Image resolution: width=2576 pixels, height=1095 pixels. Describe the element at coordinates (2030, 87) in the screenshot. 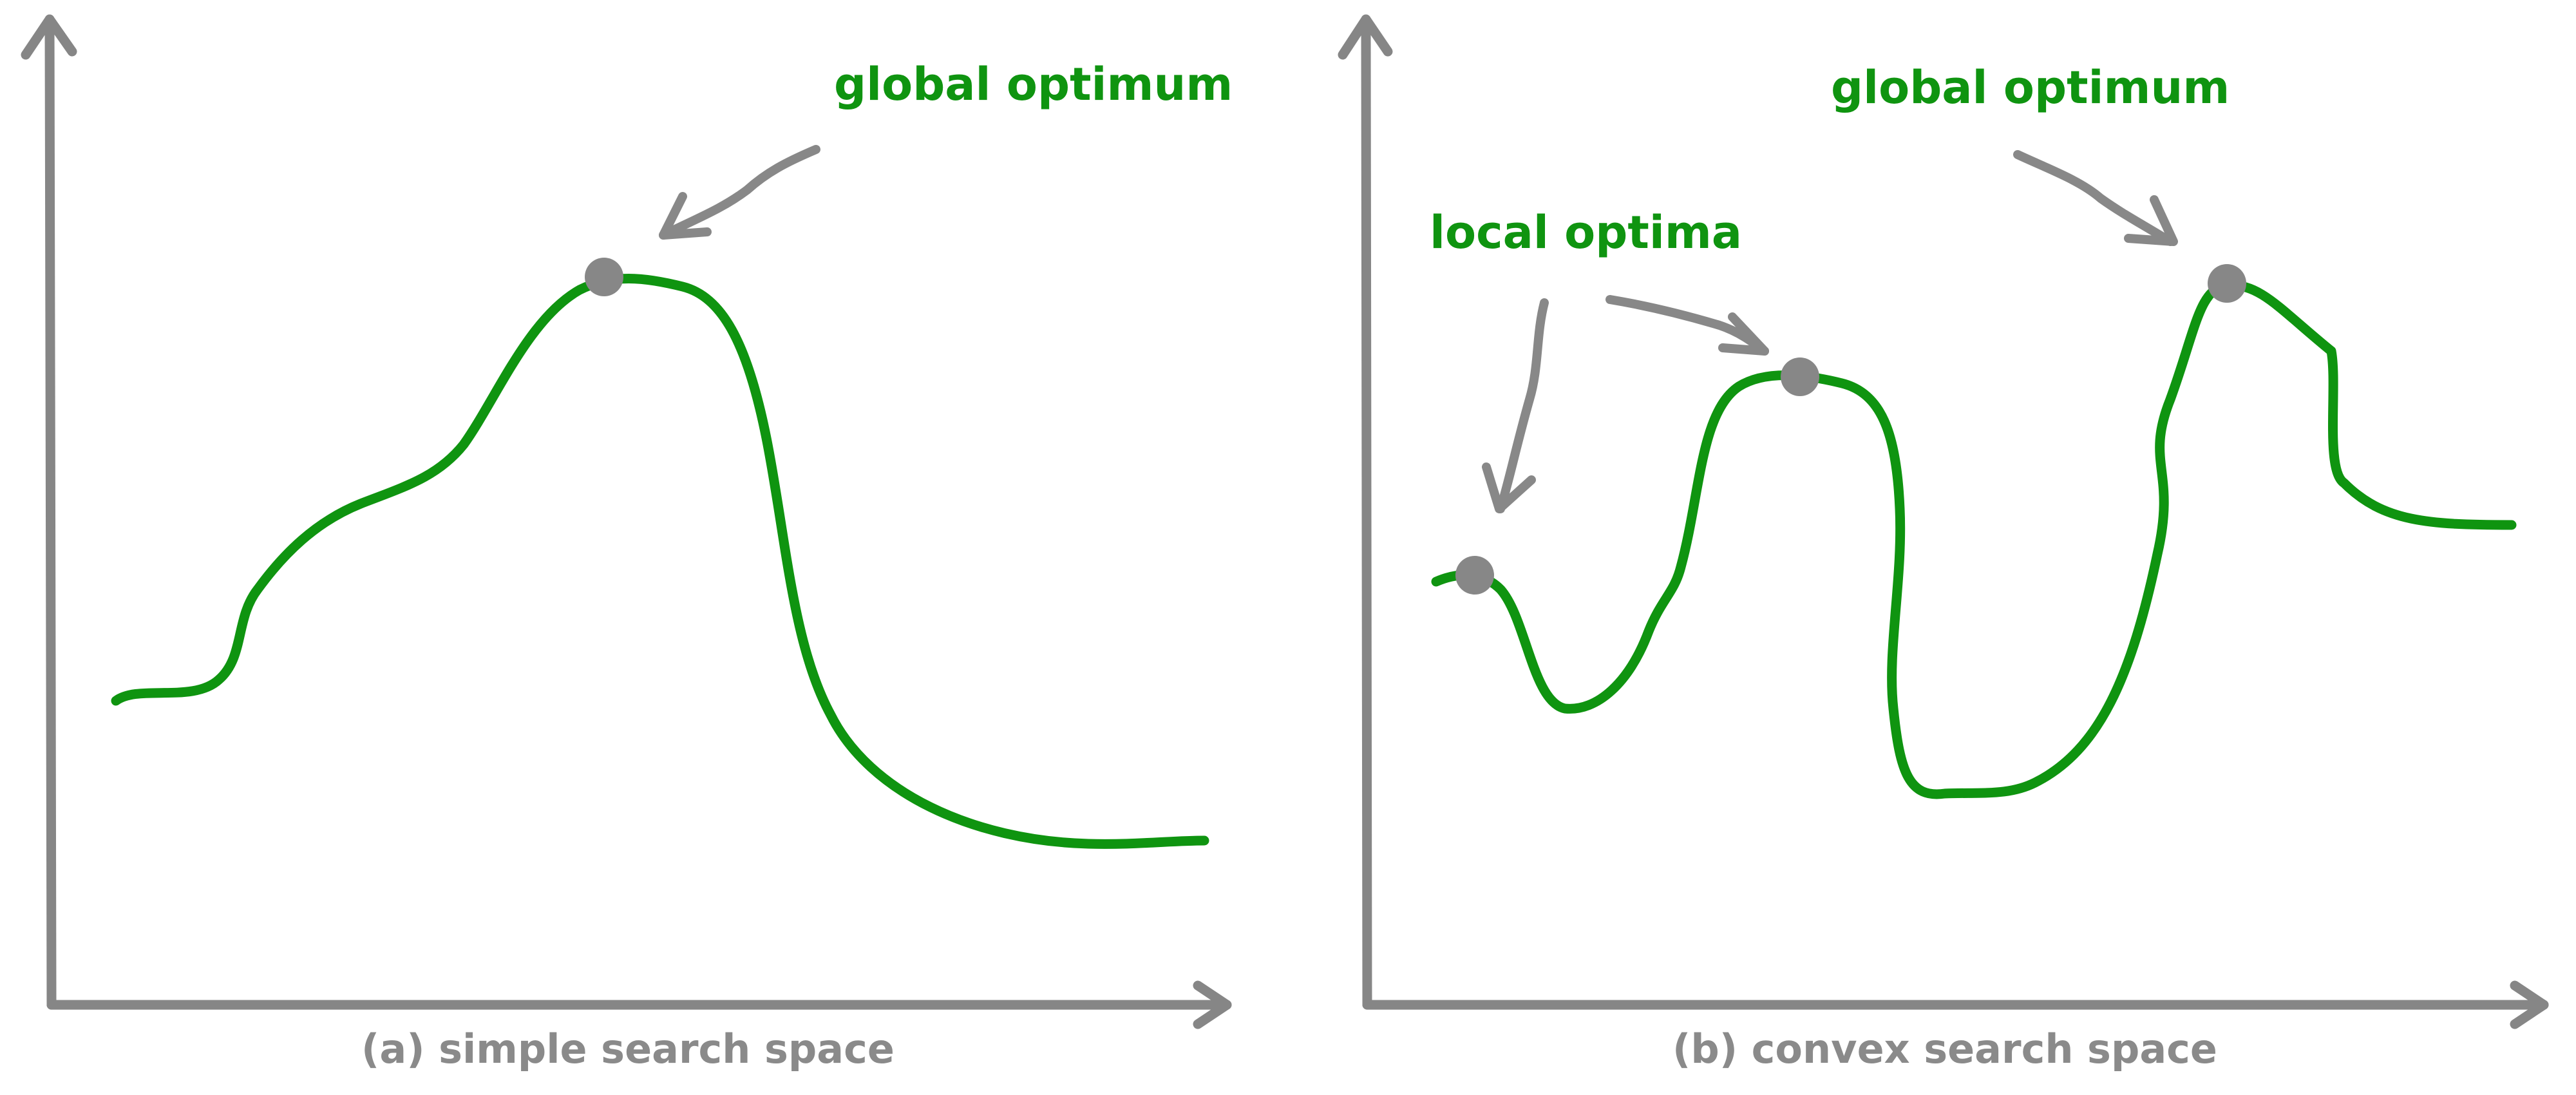

I see `panel-b-global-optimum-label: global optimum` at that location.